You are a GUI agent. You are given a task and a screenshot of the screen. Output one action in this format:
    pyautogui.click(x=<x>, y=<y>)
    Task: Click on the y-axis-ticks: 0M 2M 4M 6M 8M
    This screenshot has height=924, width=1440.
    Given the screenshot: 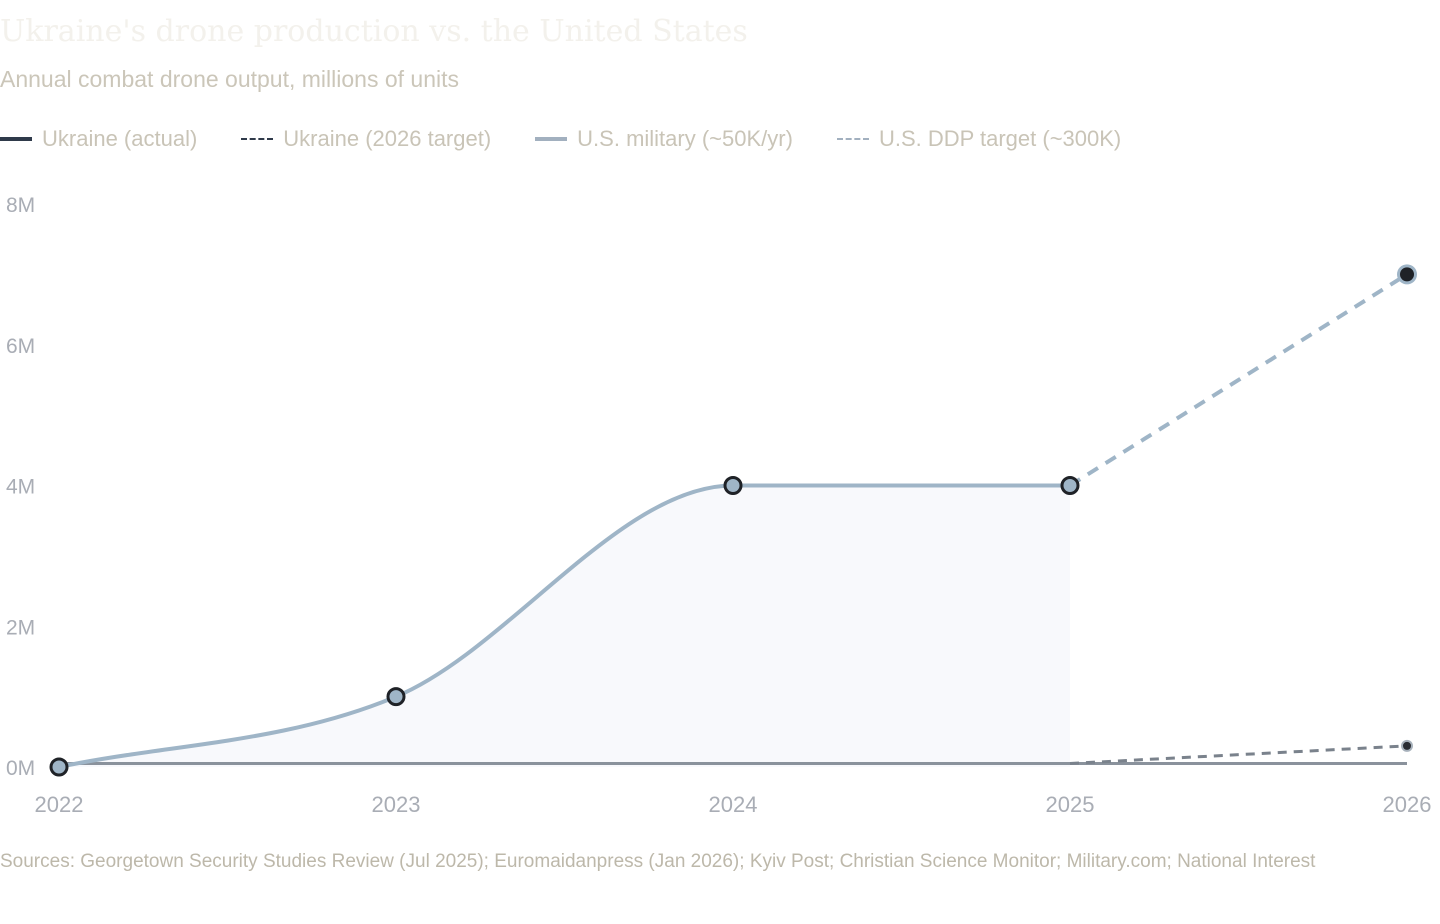 What is the action you would take?
    pyautogui.click(x=20, y=487)
    